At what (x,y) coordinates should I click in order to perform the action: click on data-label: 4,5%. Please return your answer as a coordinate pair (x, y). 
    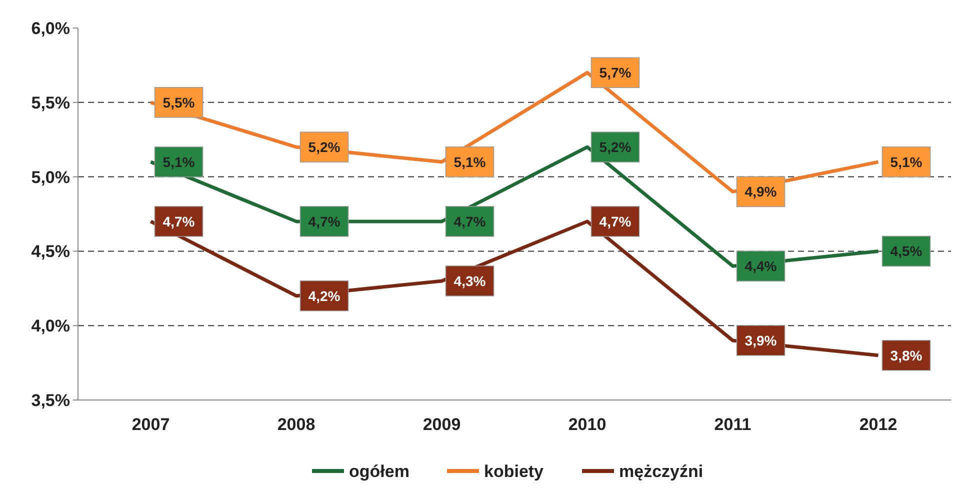
    Looking at the image, I should click on (906, 251).